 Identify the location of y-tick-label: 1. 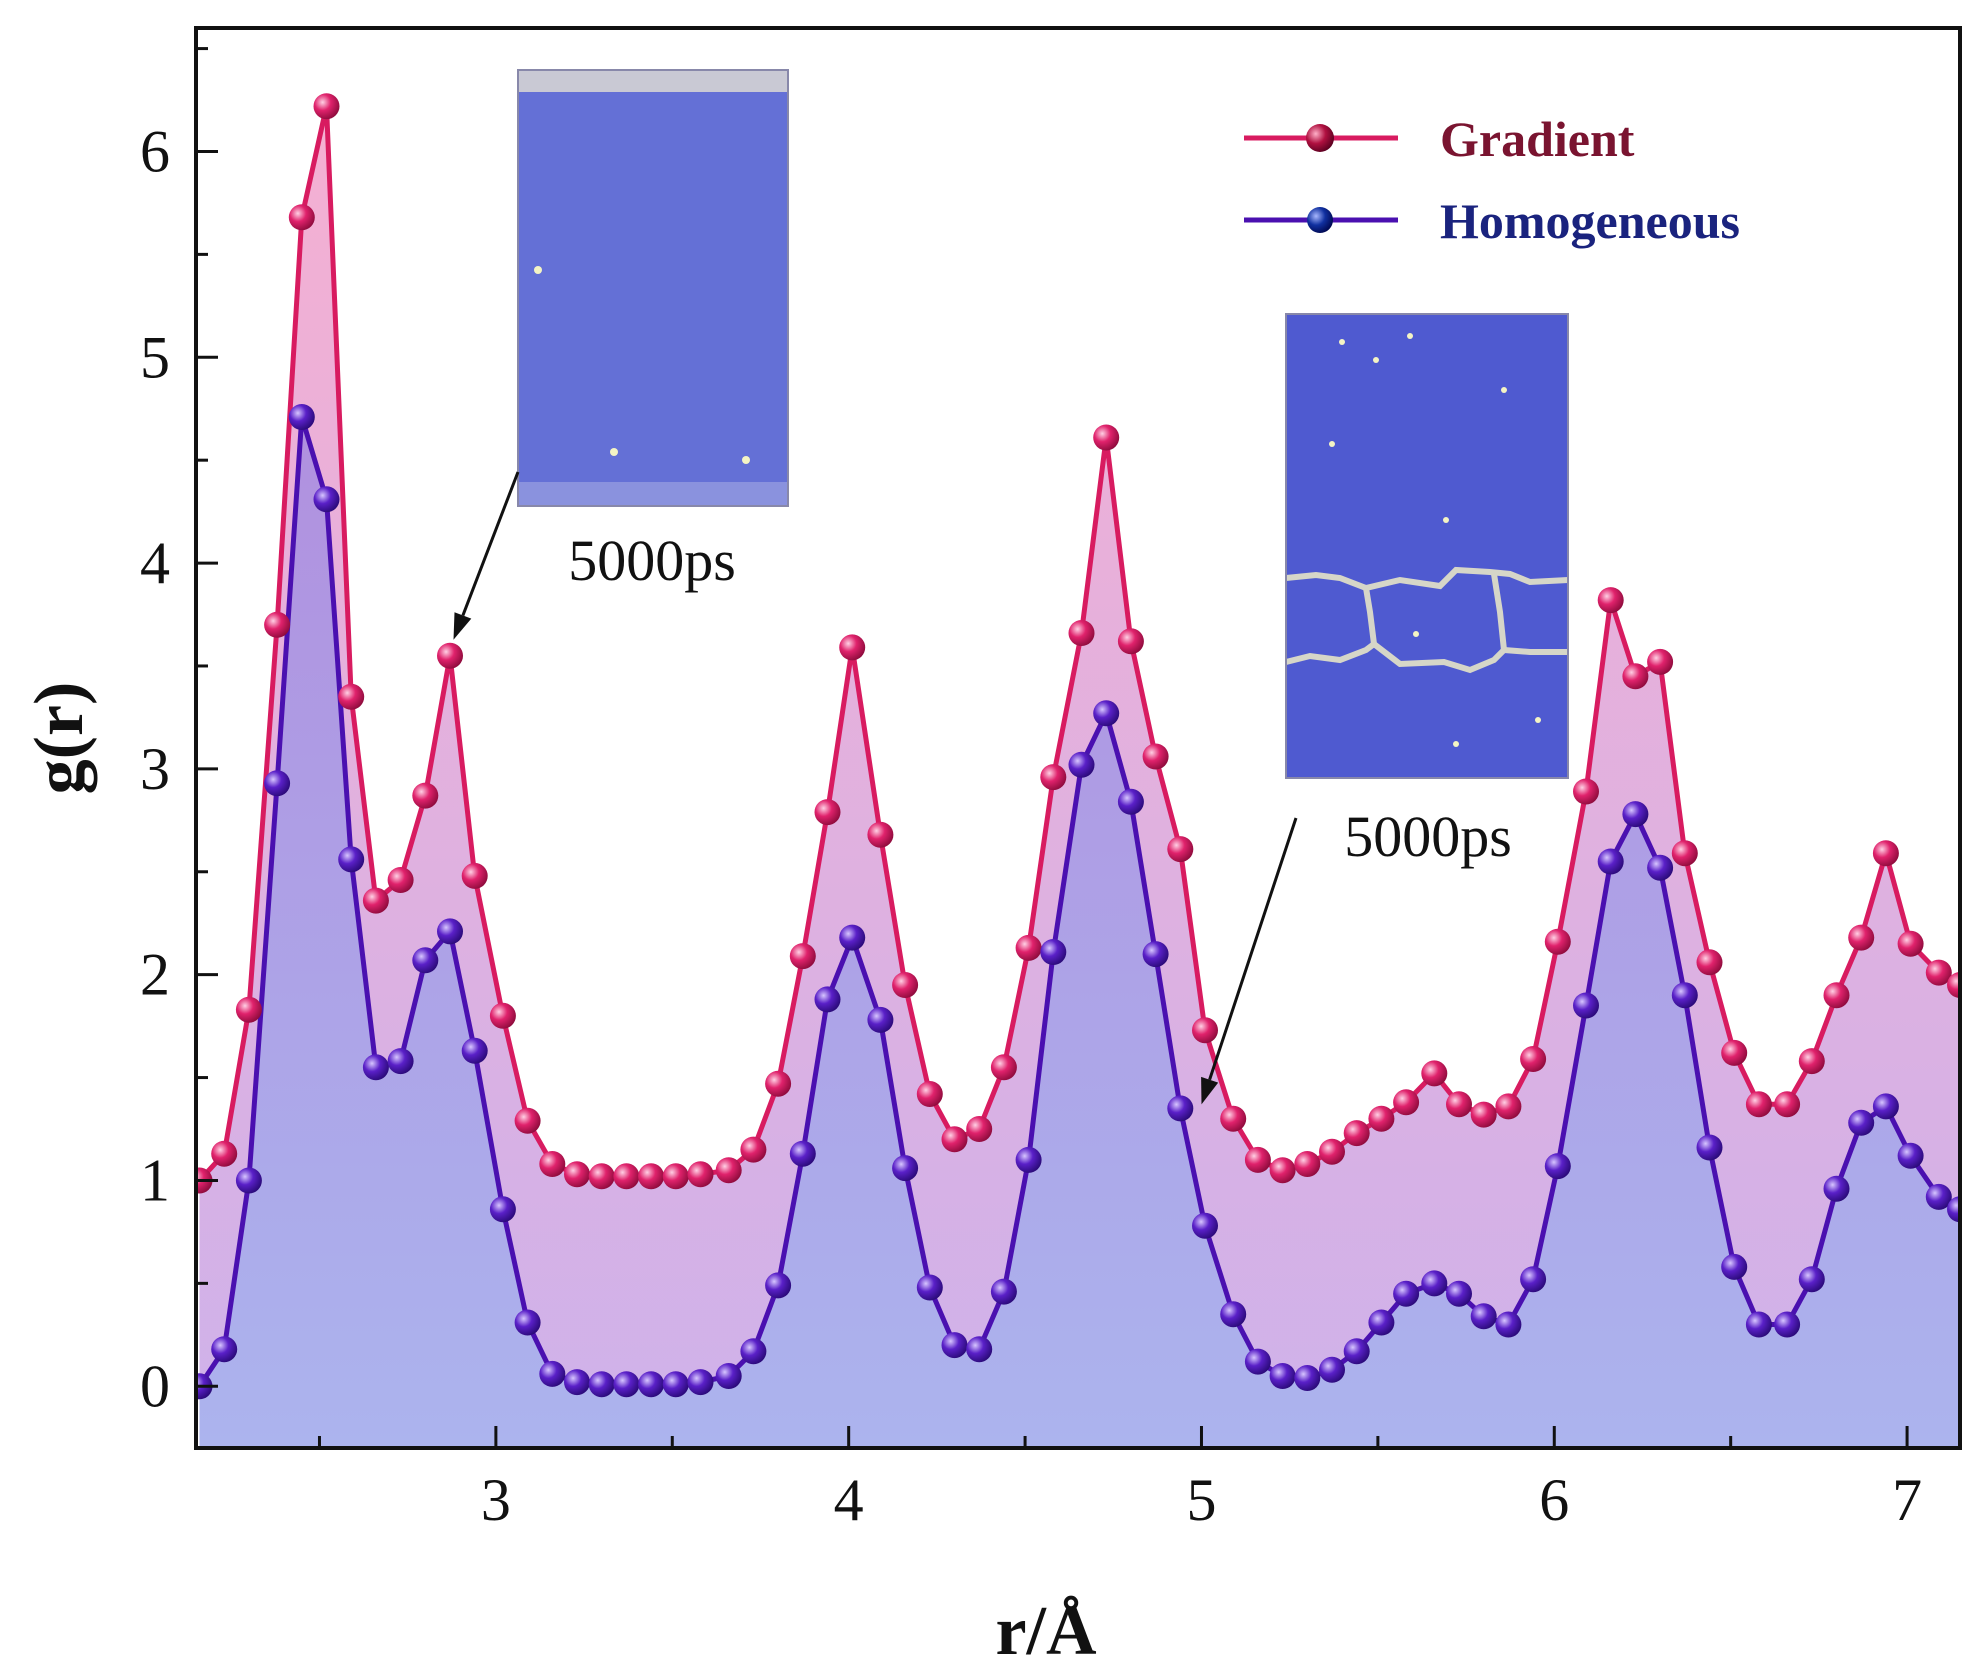
(155, 1180).